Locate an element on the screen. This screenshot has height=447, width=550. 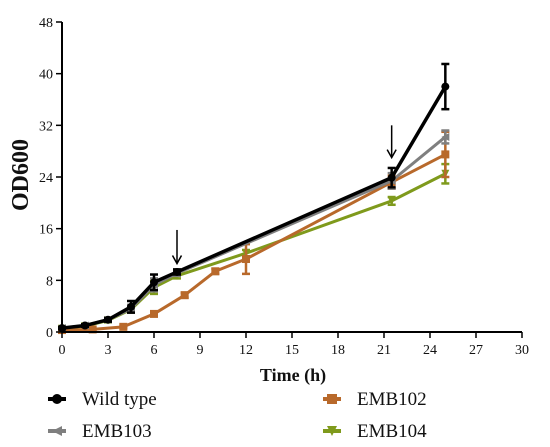
x-tick-label: 24 is located at coordinates (430, 350).